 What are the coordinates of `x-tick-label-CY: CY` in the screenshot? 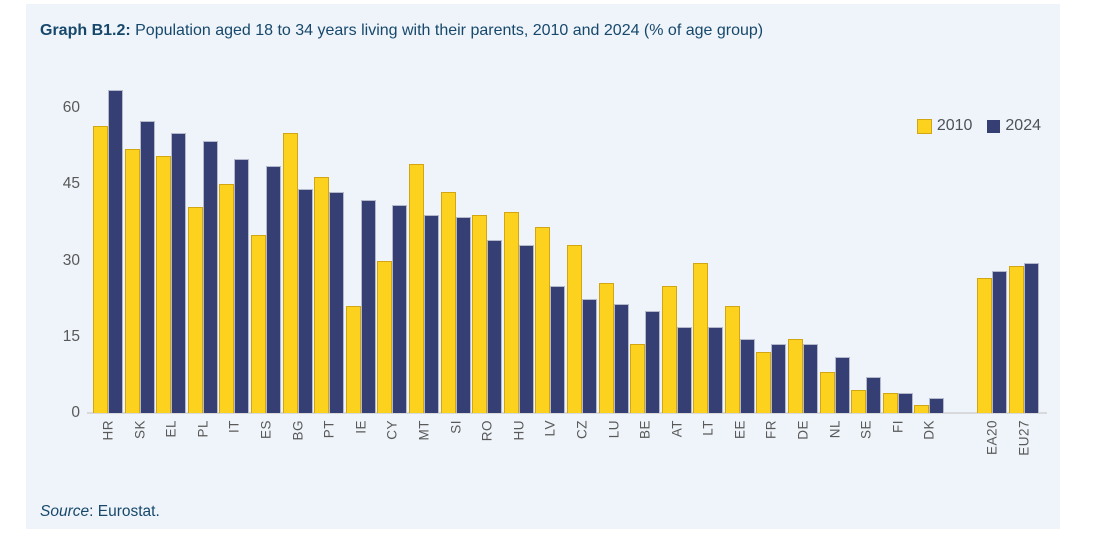 It's located at (392, 430).